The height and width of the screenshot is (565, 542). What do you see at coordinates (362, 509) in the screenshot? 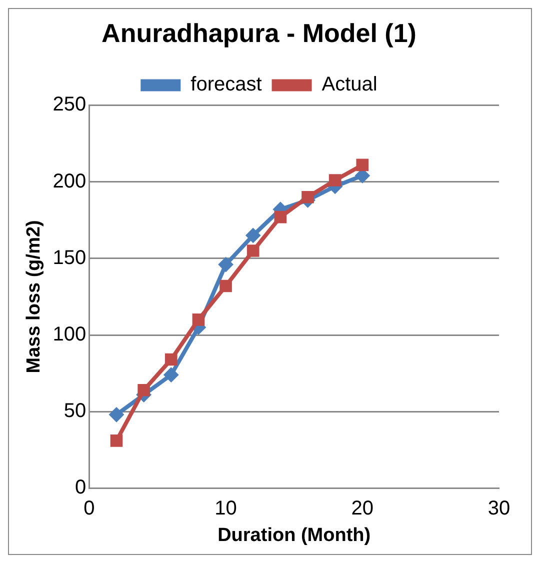
I see `x-tick-label: 20` at bounding box center [362, 509].